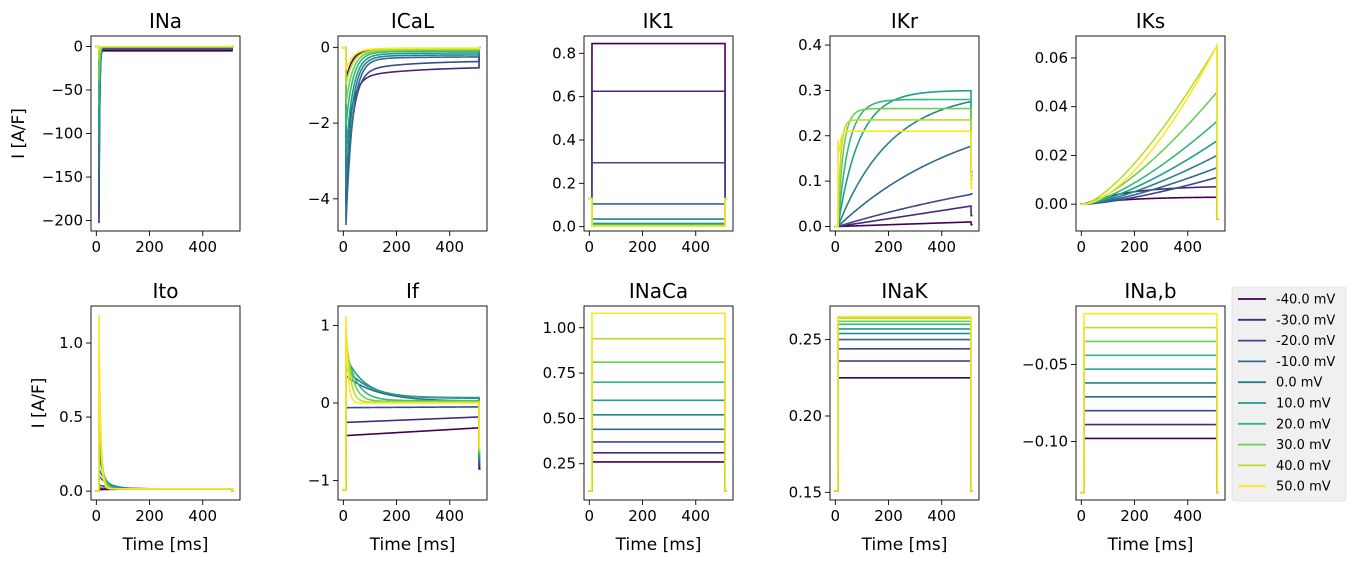 The image size is (1355, 563). What do you see at coordinates (1303, 404) in the screenshot?
I see `legend-entry: 10.0 mV` at bounding box center [1303, 404].